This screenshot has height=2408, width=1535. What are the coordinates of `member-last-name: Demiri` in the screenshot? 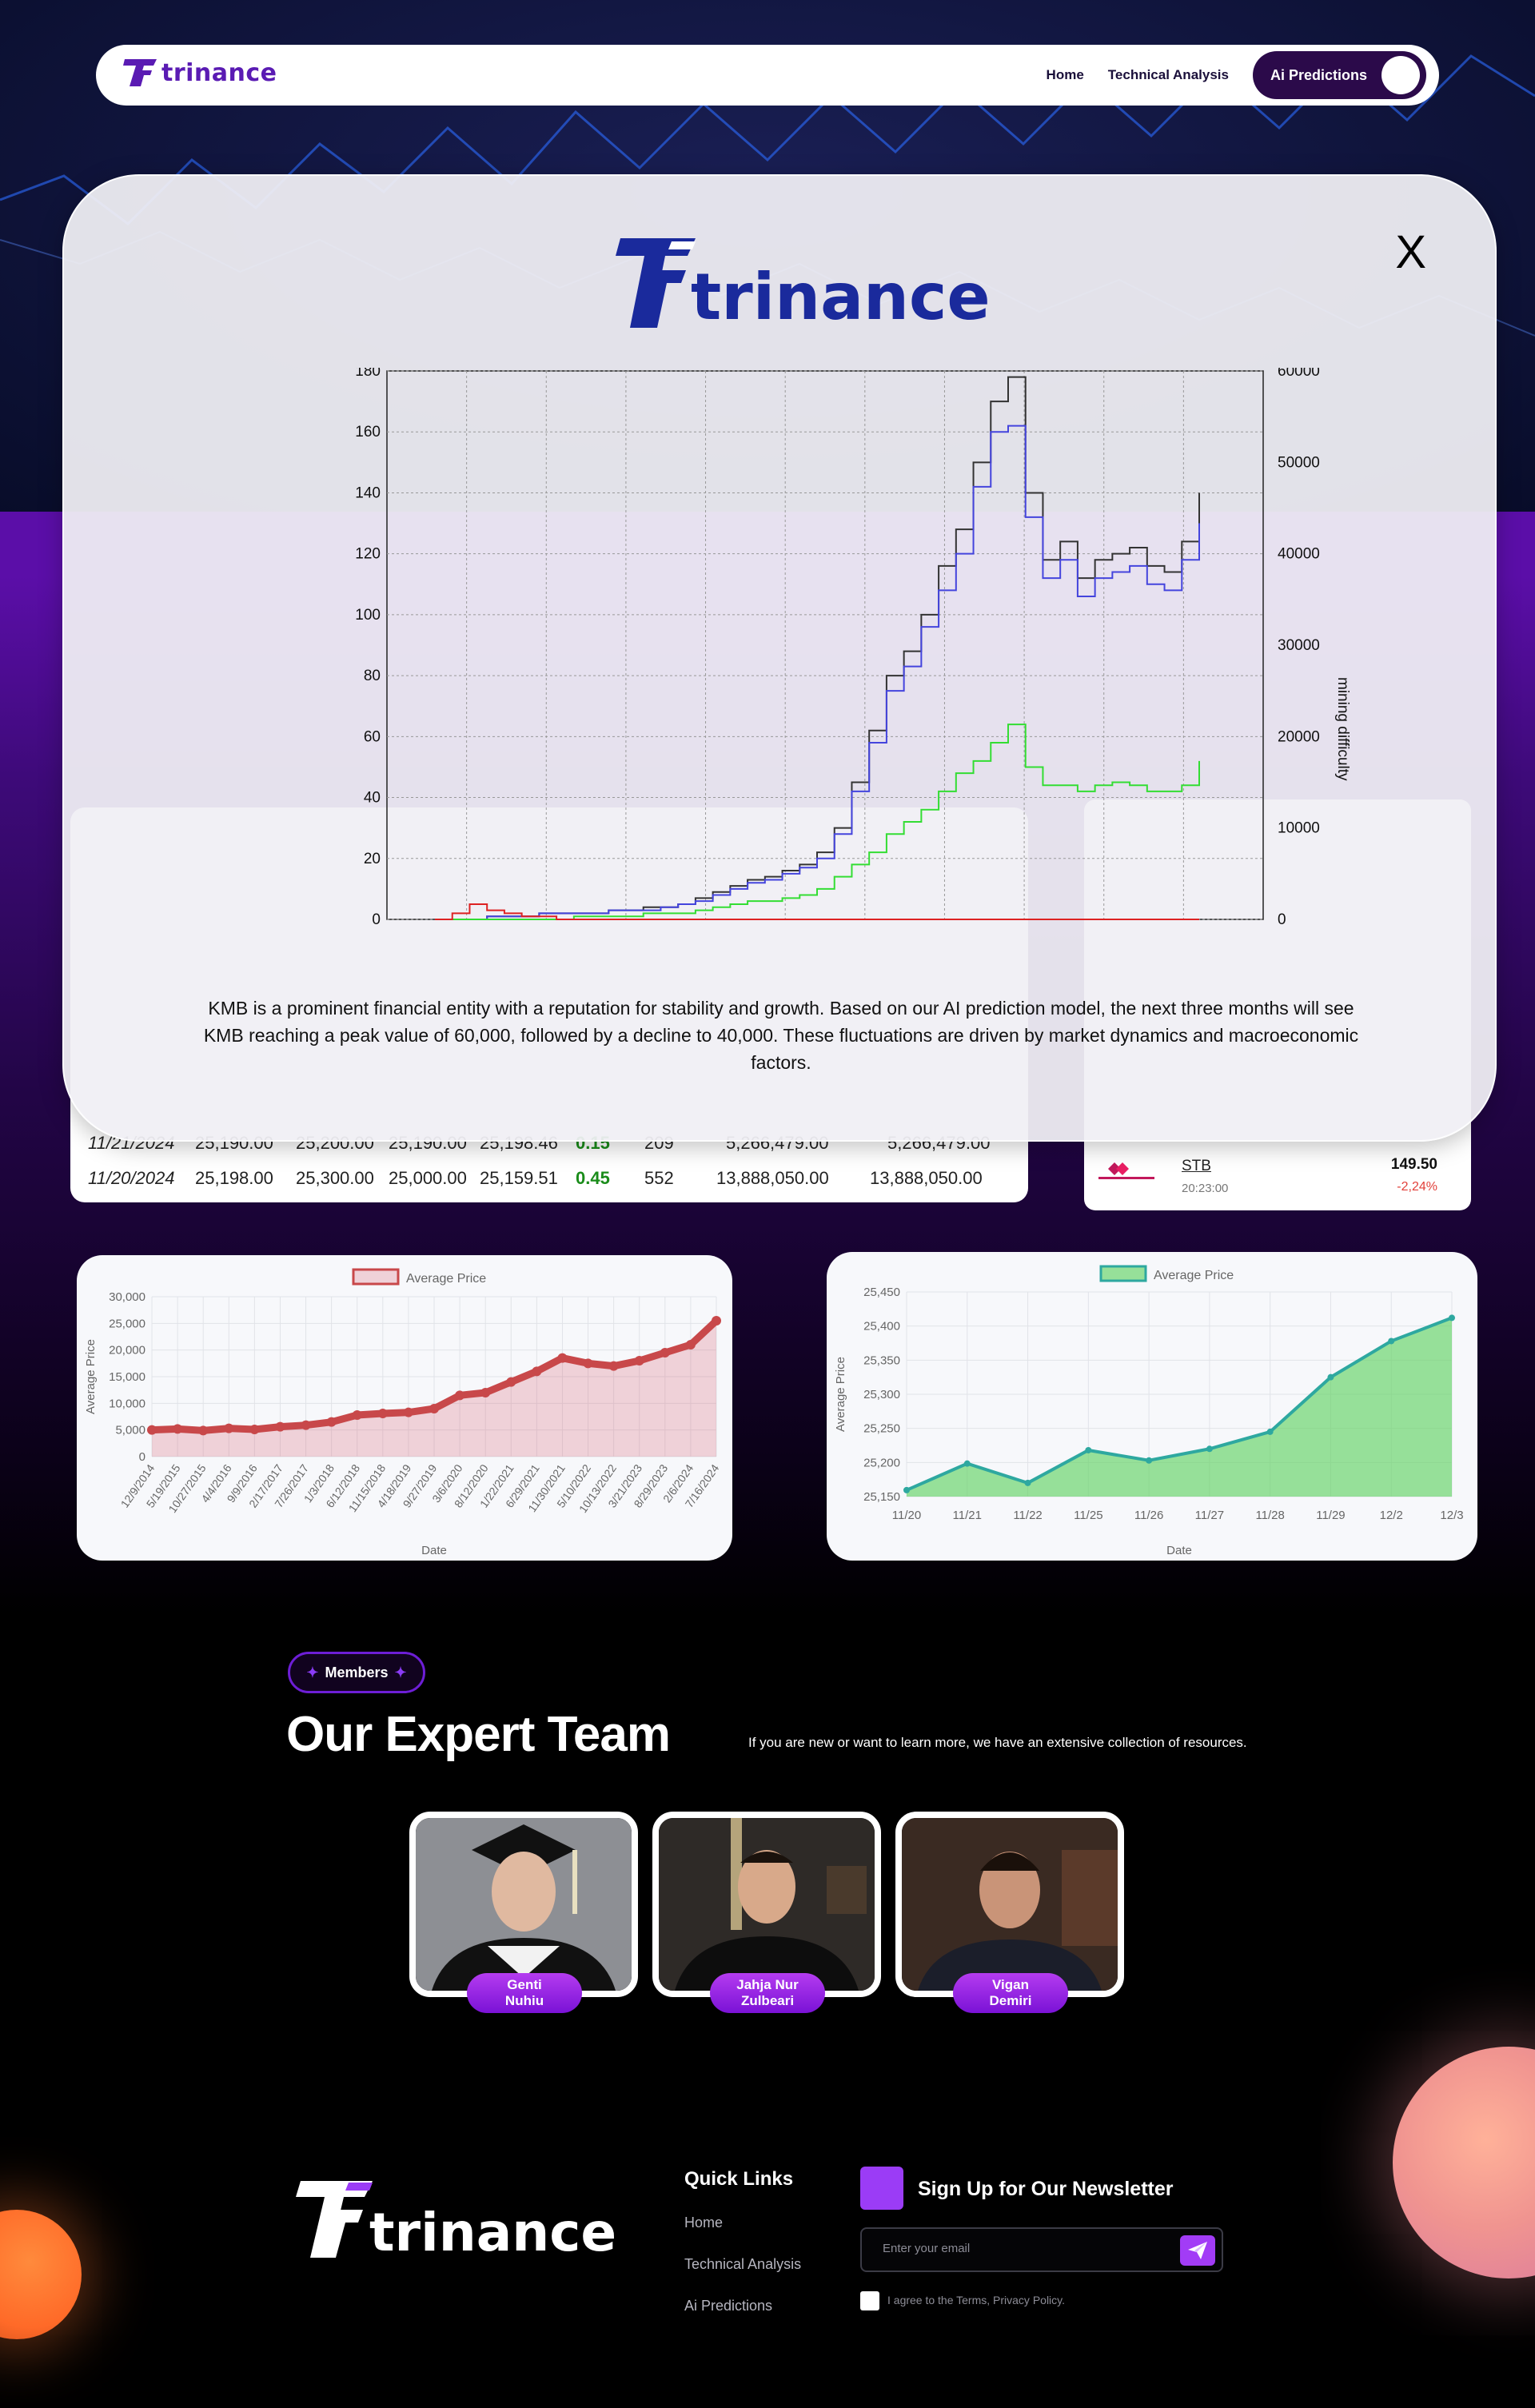 It's located at (1010, 2000).